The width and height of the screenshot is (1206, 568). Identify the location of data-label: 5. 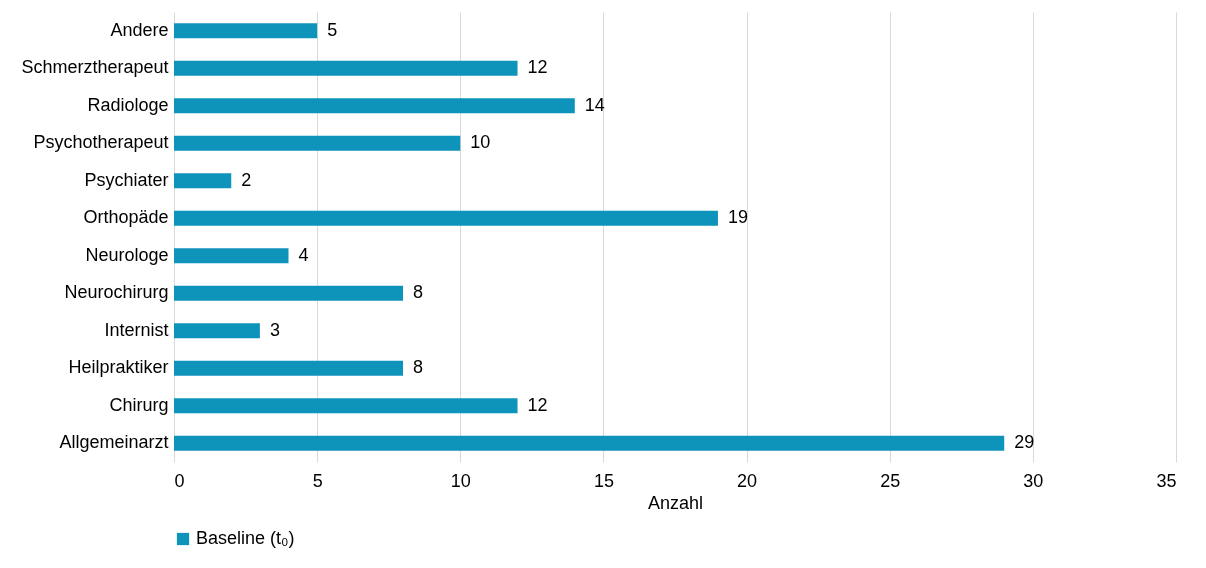
(332, 29).